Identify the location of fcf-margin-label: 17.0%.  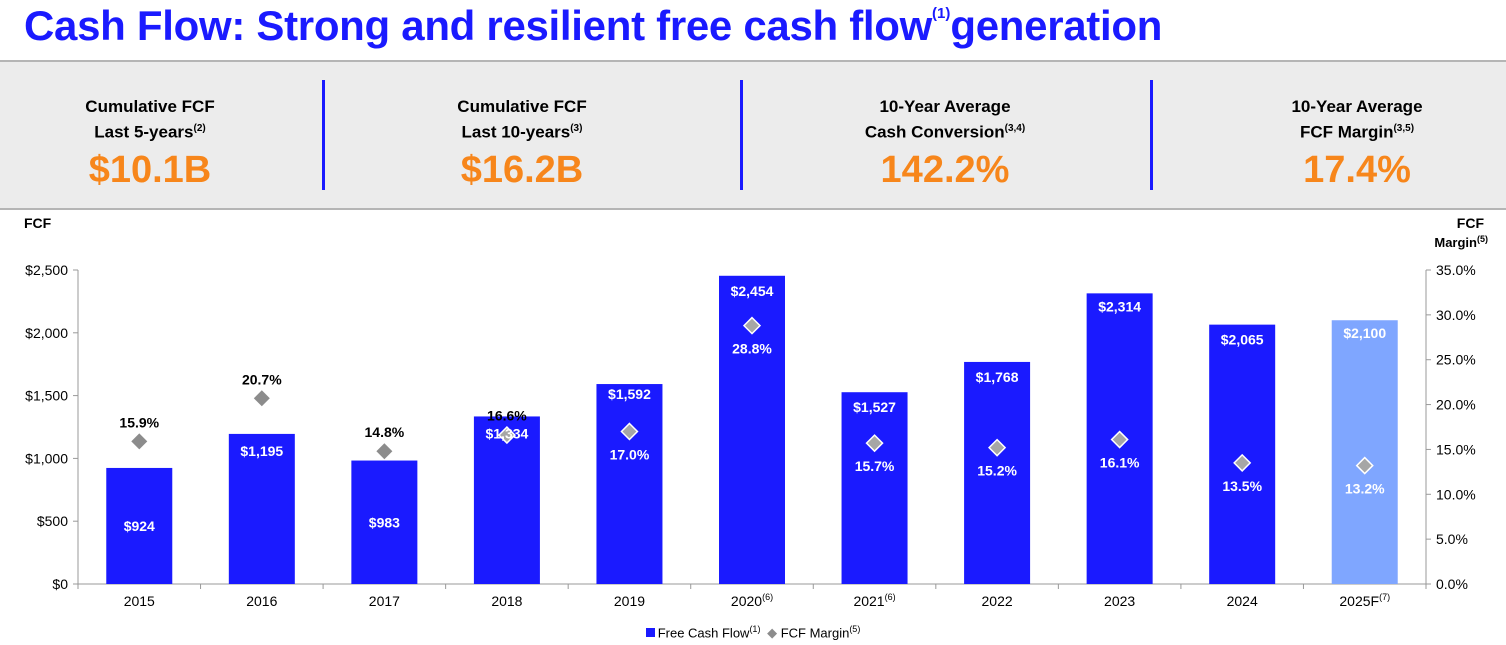
(630, 454).